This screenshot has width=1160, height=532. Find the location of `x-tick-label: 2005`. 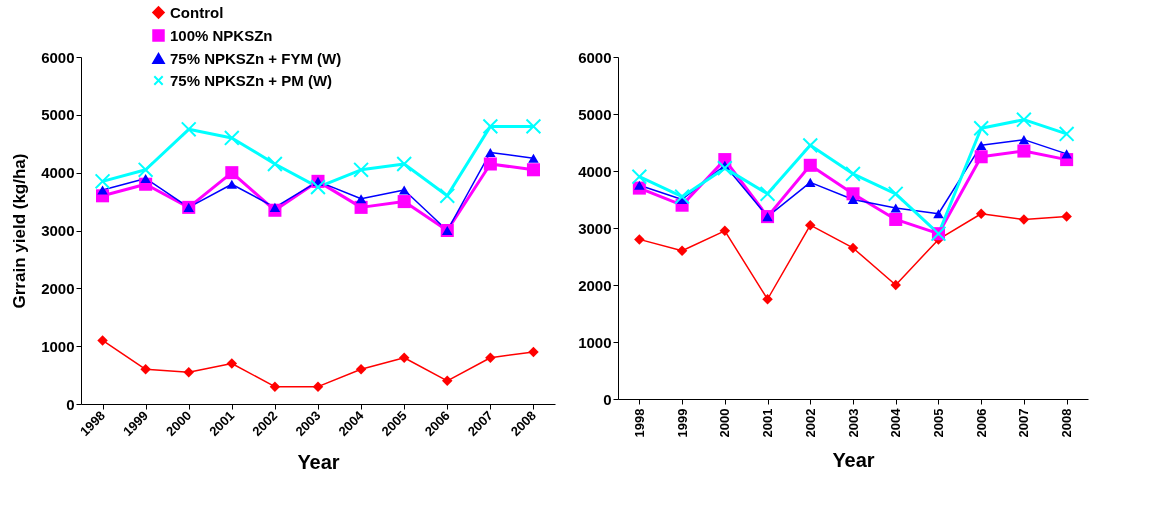

x-tick-label: 2005 is located at coordinates (938, 423).